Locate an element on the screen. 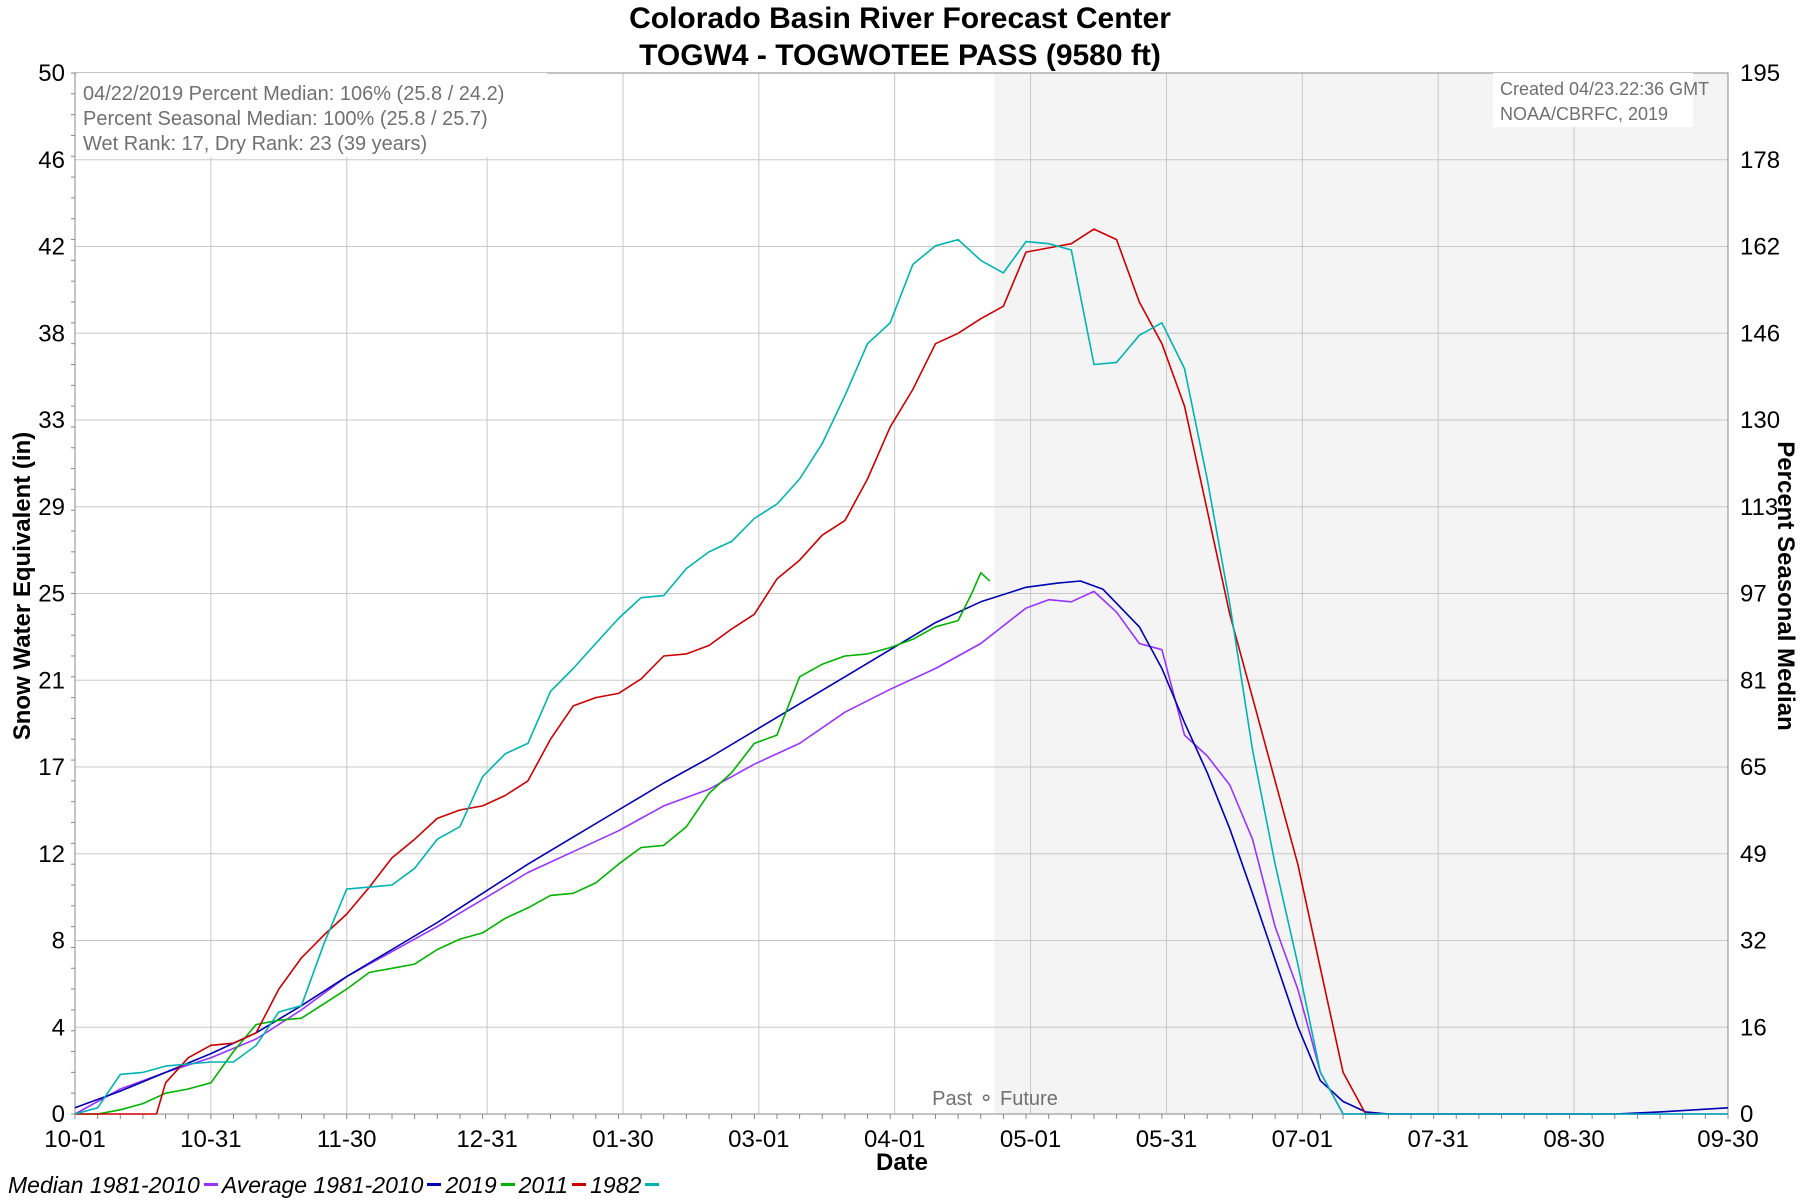 The height and width of the screenshot is (1200, 1800). y2-tick-label: 32 is located at coordinates (1753, 941).